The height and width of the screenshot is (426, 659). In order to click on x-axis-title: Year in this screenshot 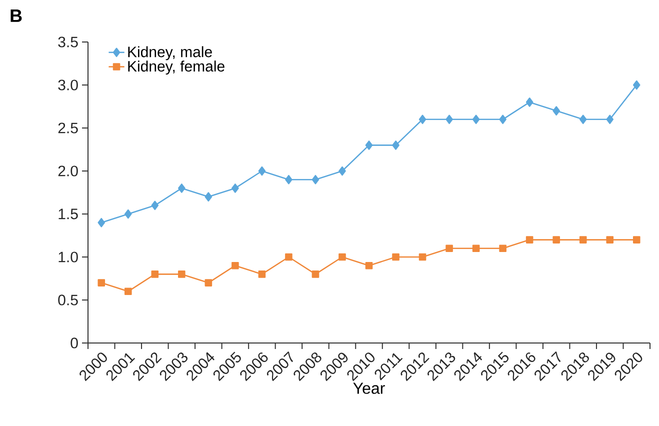, I will do `click(369, 388)`.